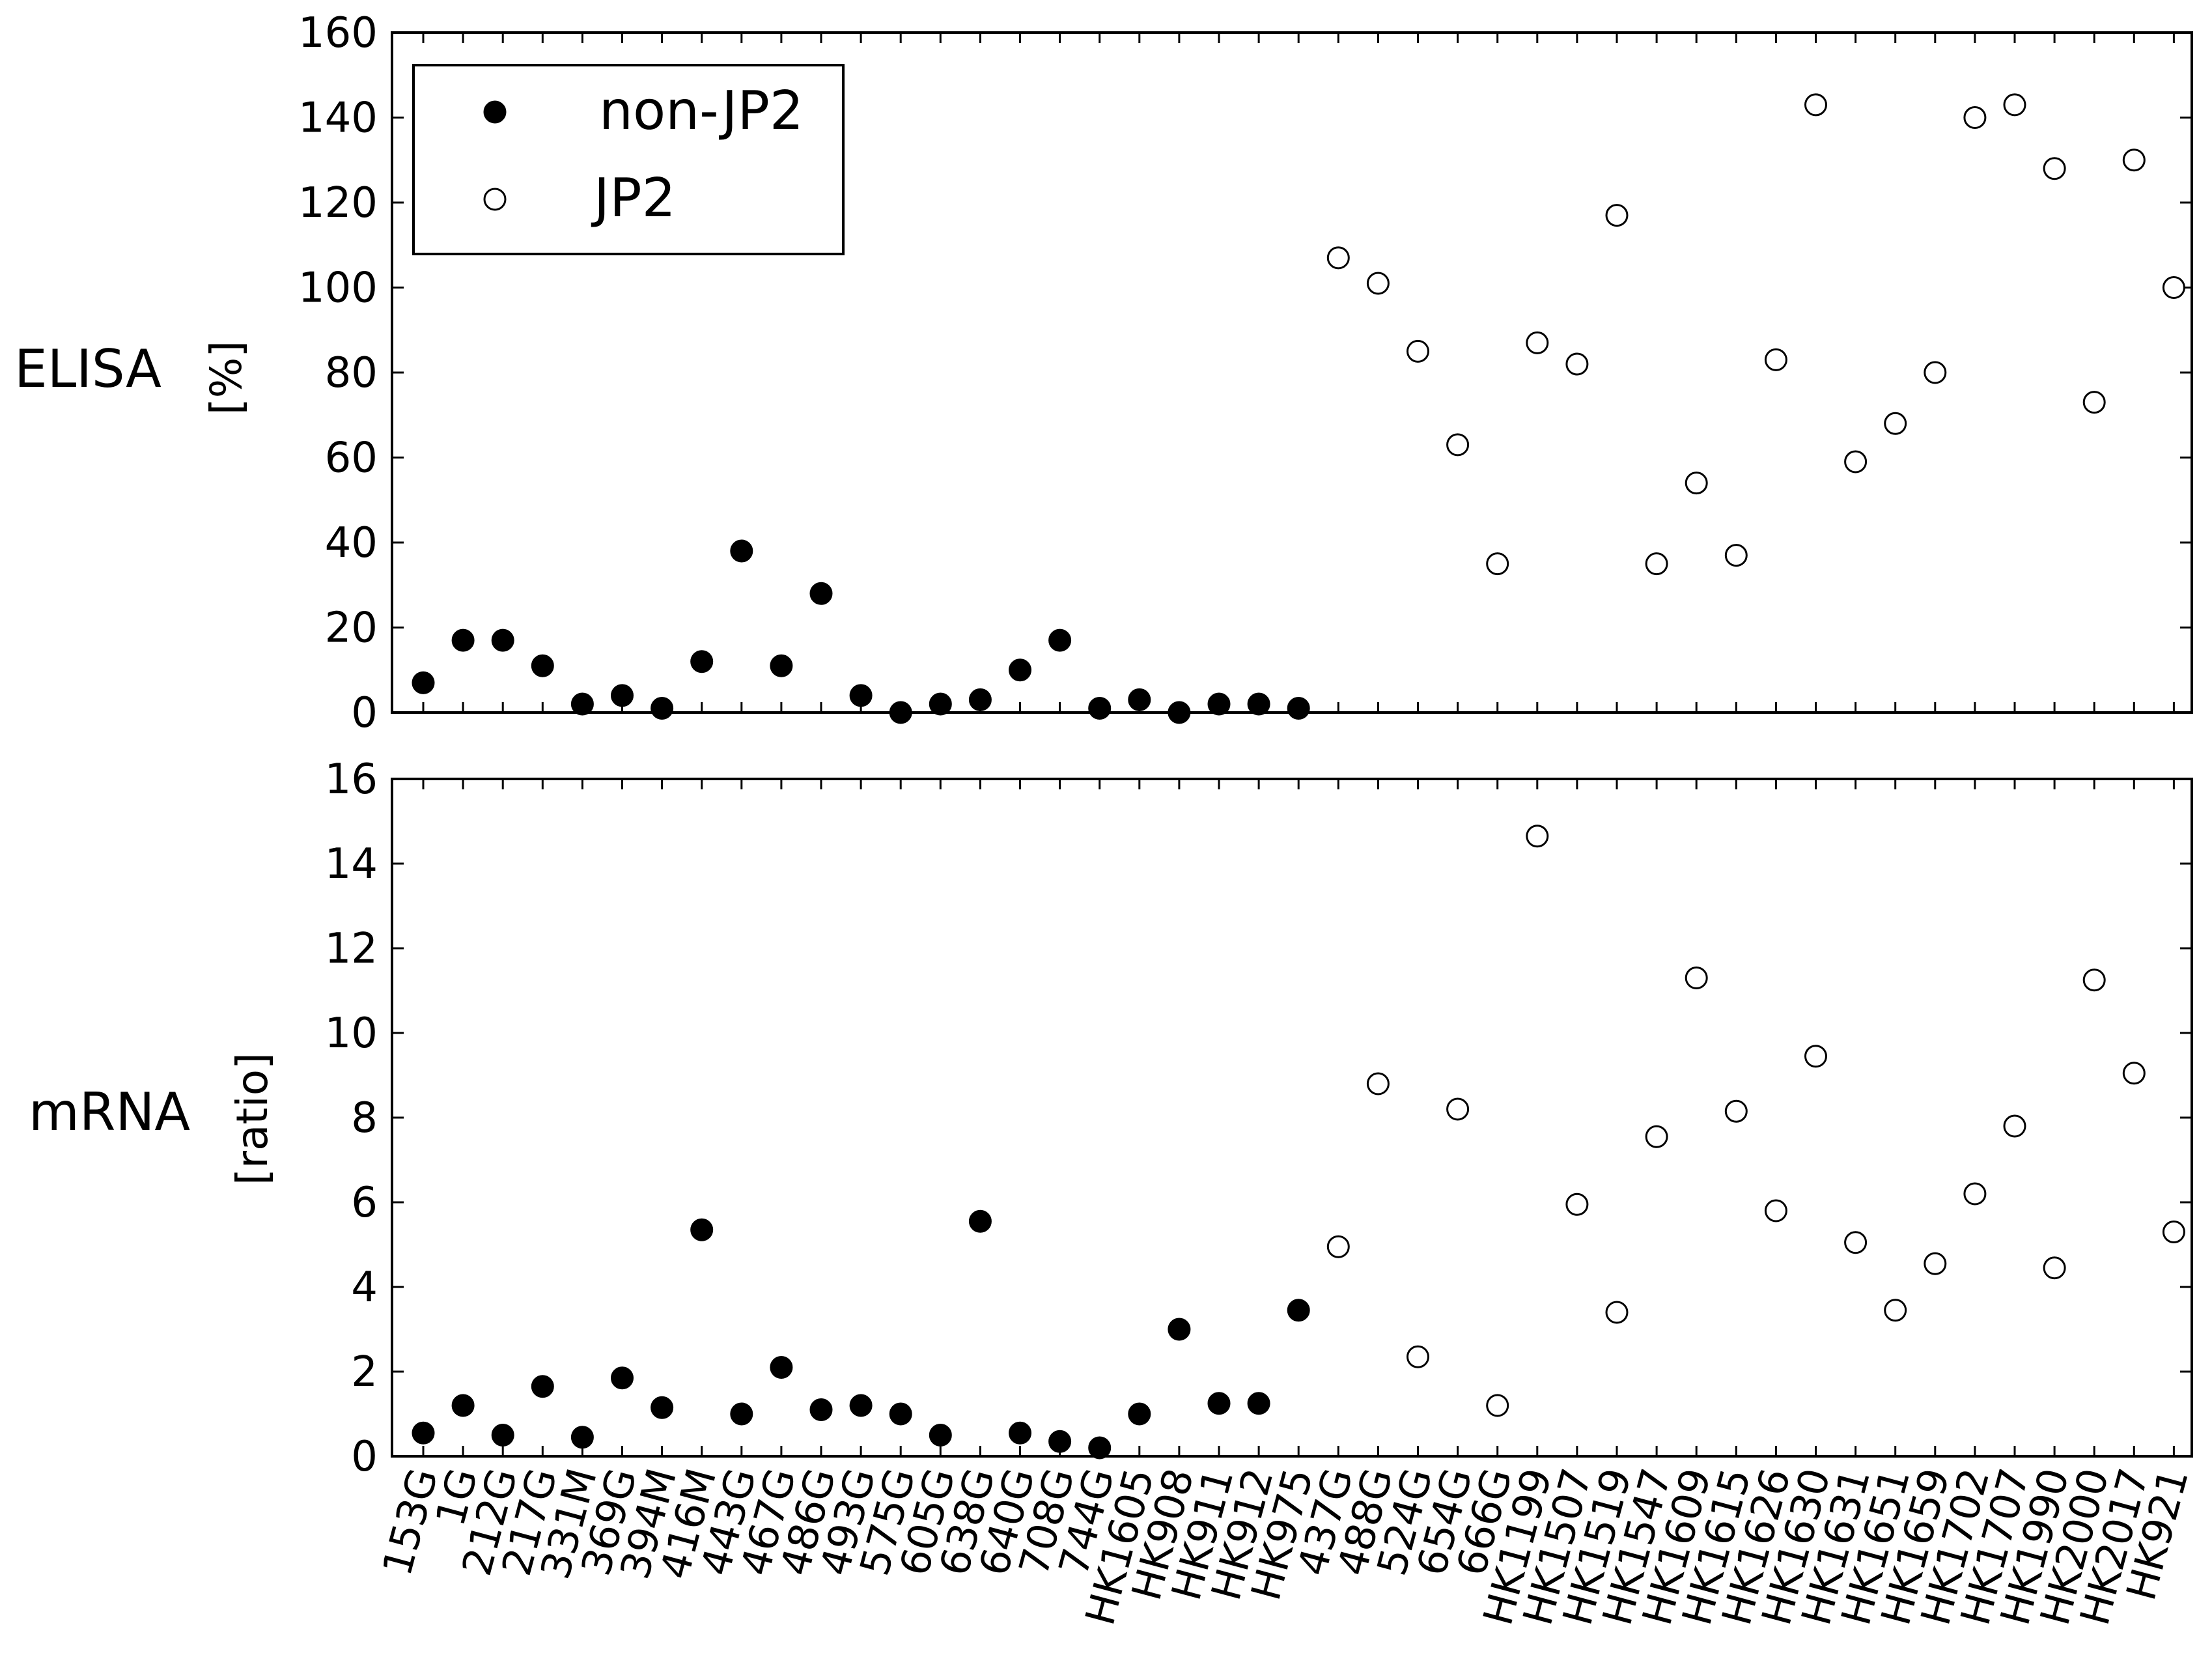  What do you see at coordinates (702, 111) in the screenshot?
I see `legend-label-non-jp2: non-JP2` at bounding box center [702, 111].